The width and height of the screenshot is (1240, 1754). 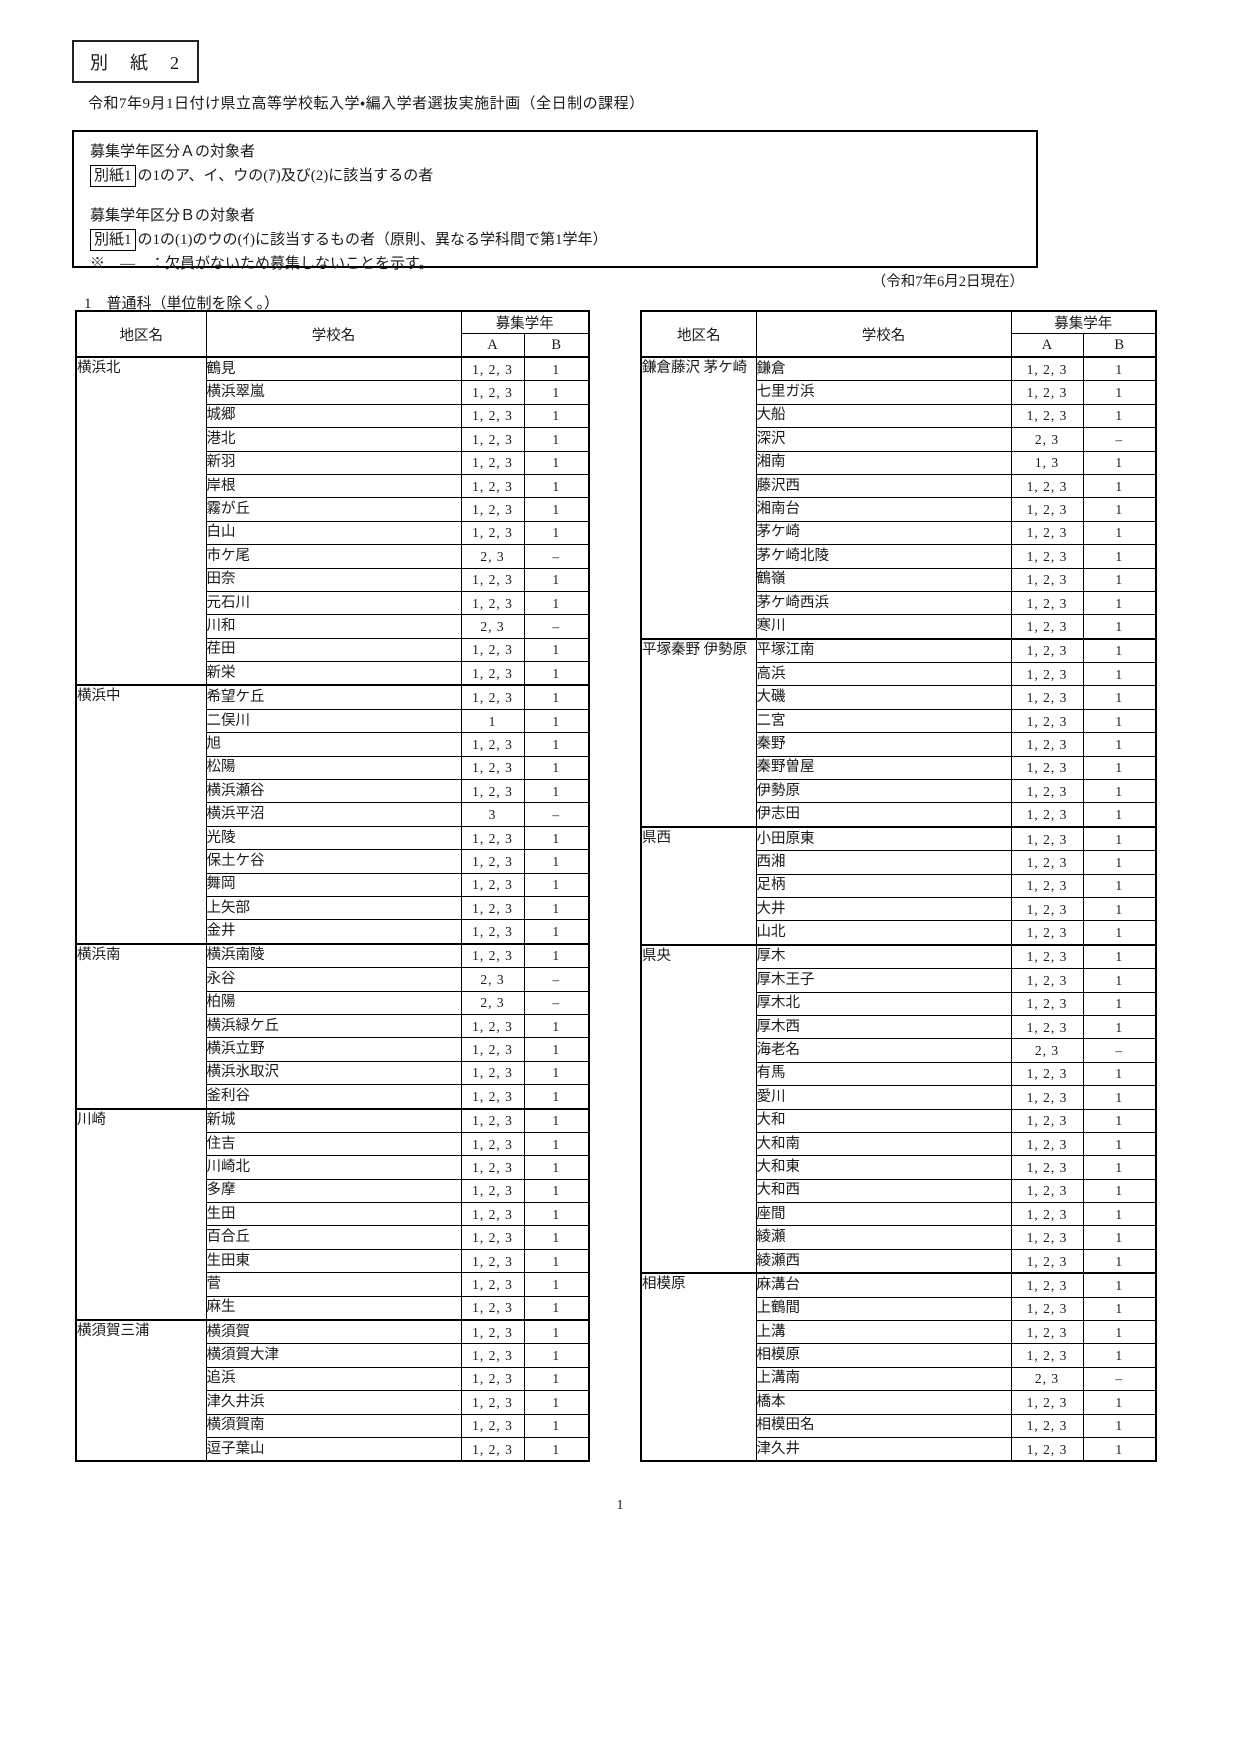 I want to click on as-of-date: （令和7年6月2日現在）, so click(x=947, y=282).